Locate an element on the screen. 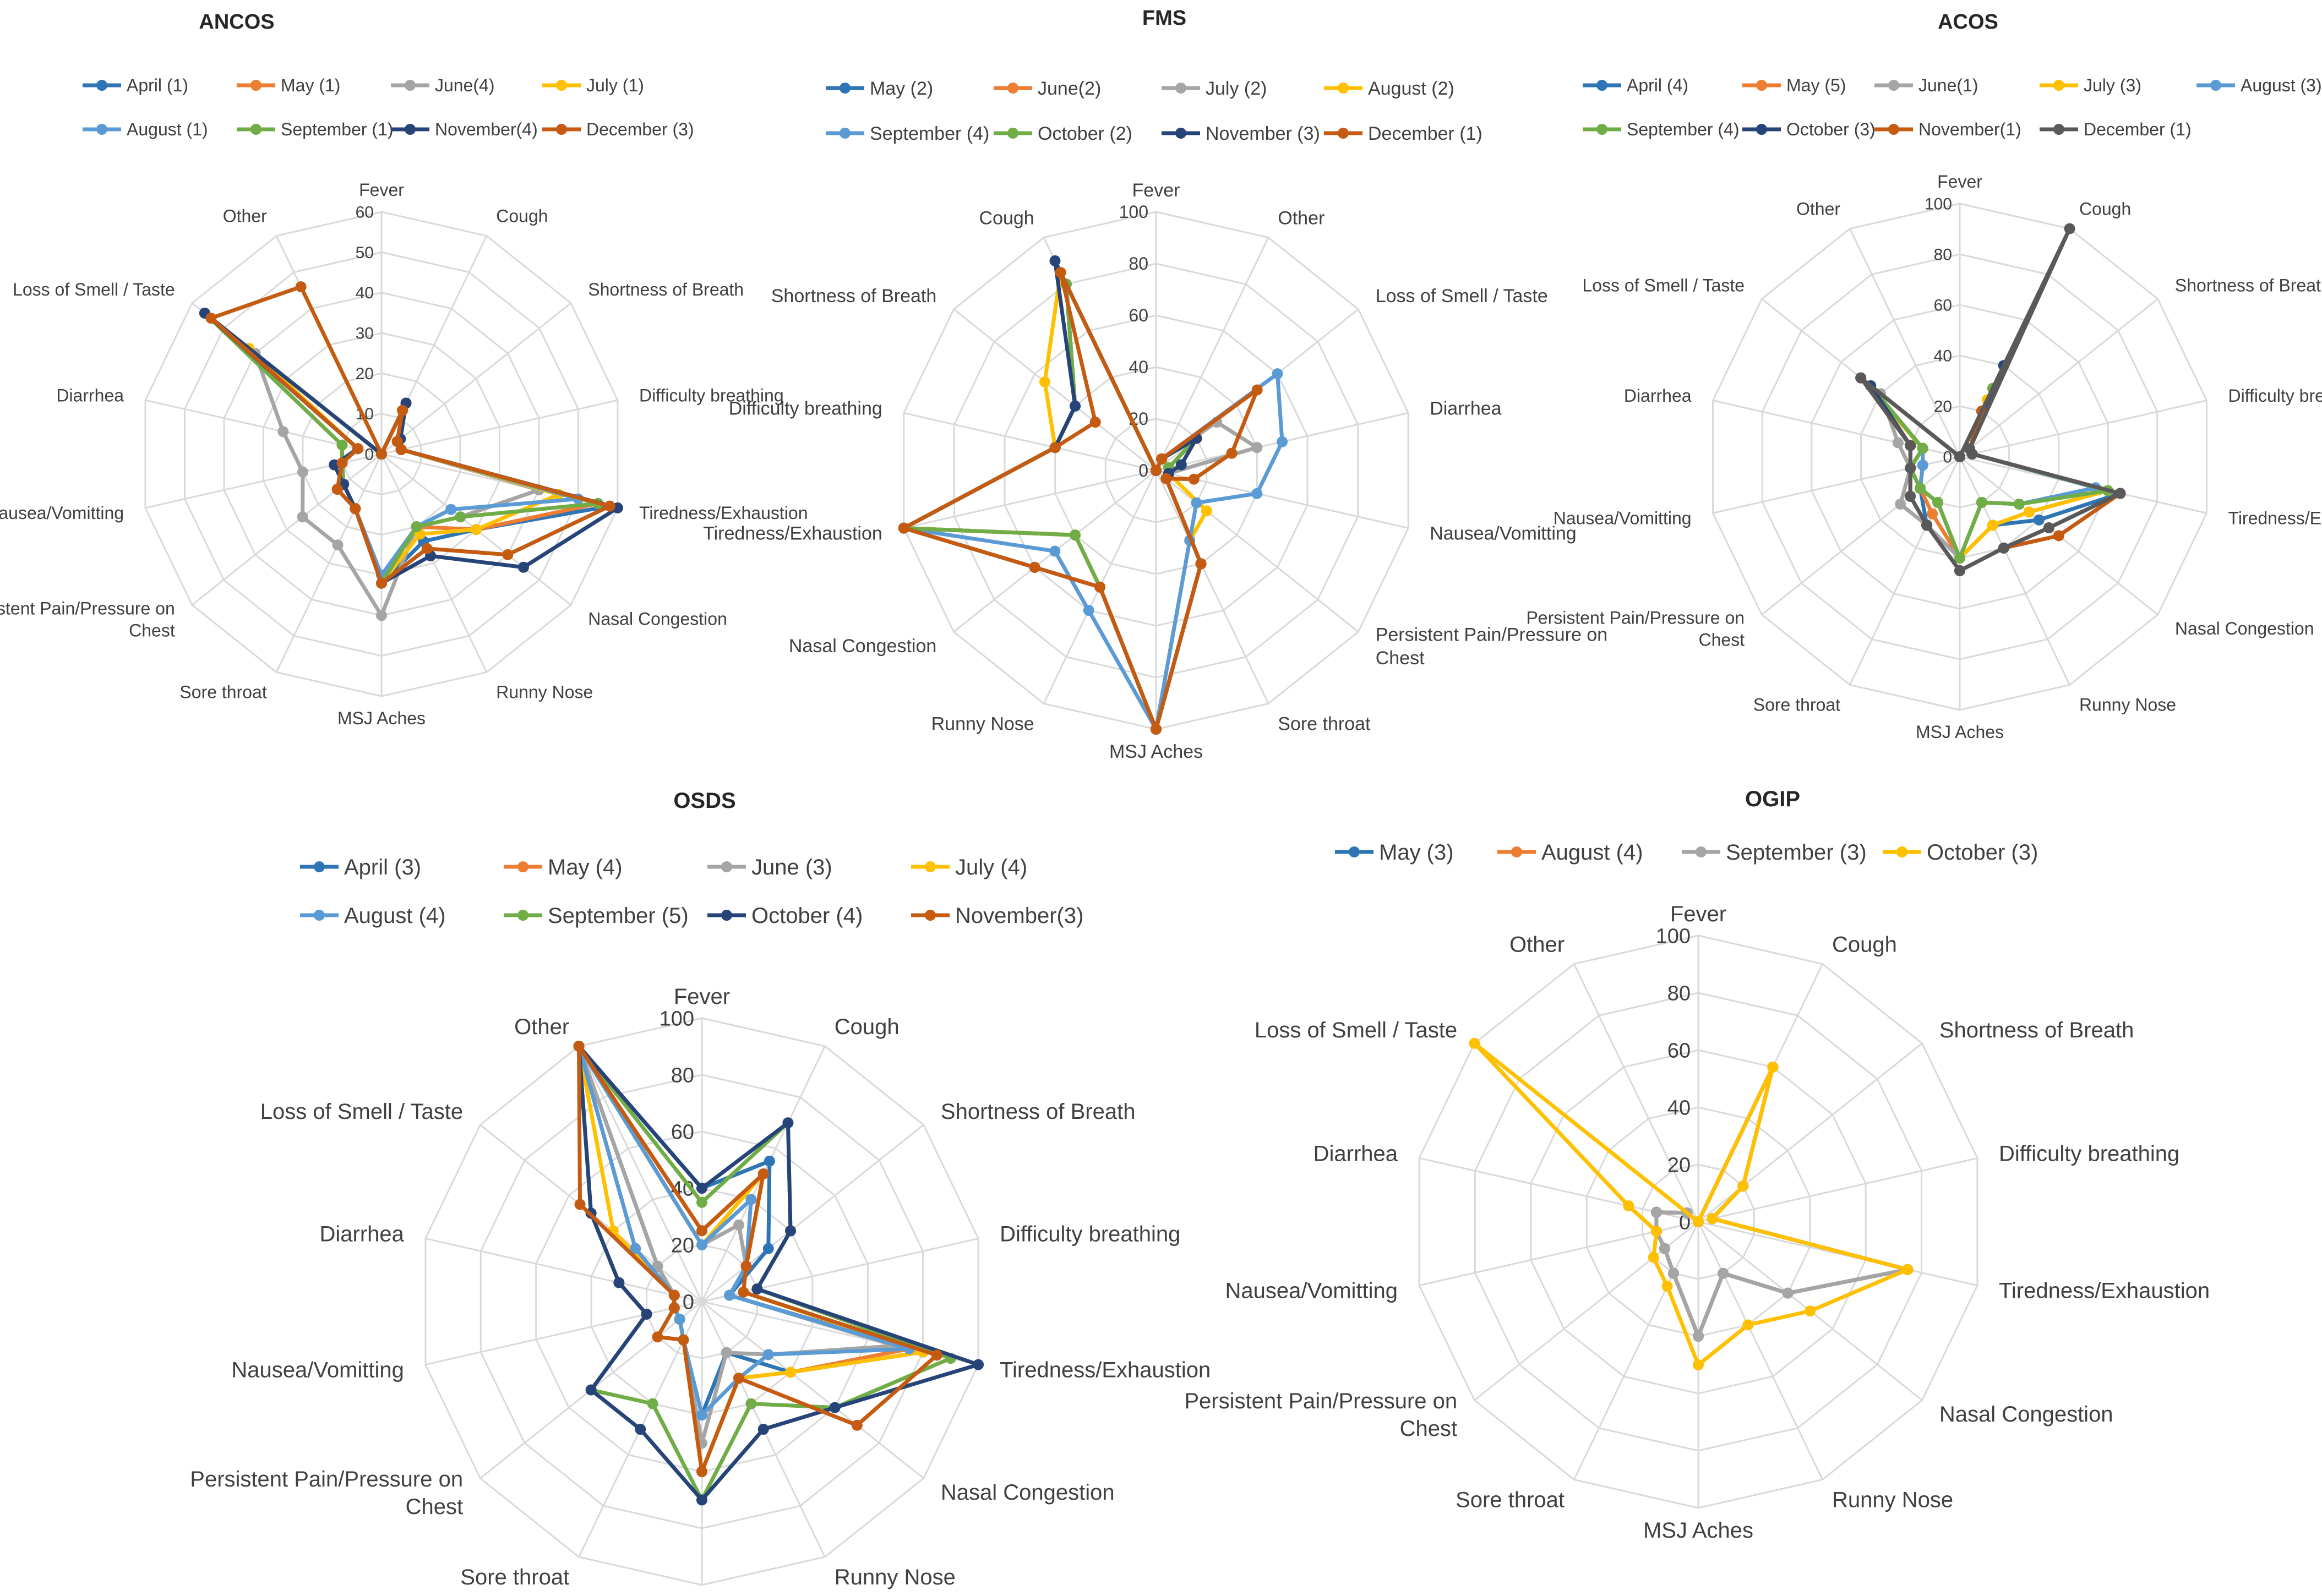 This screenshot has height=1596, width=2322. legend-item-june-4: June(4) is located at coordinates (443, 85).